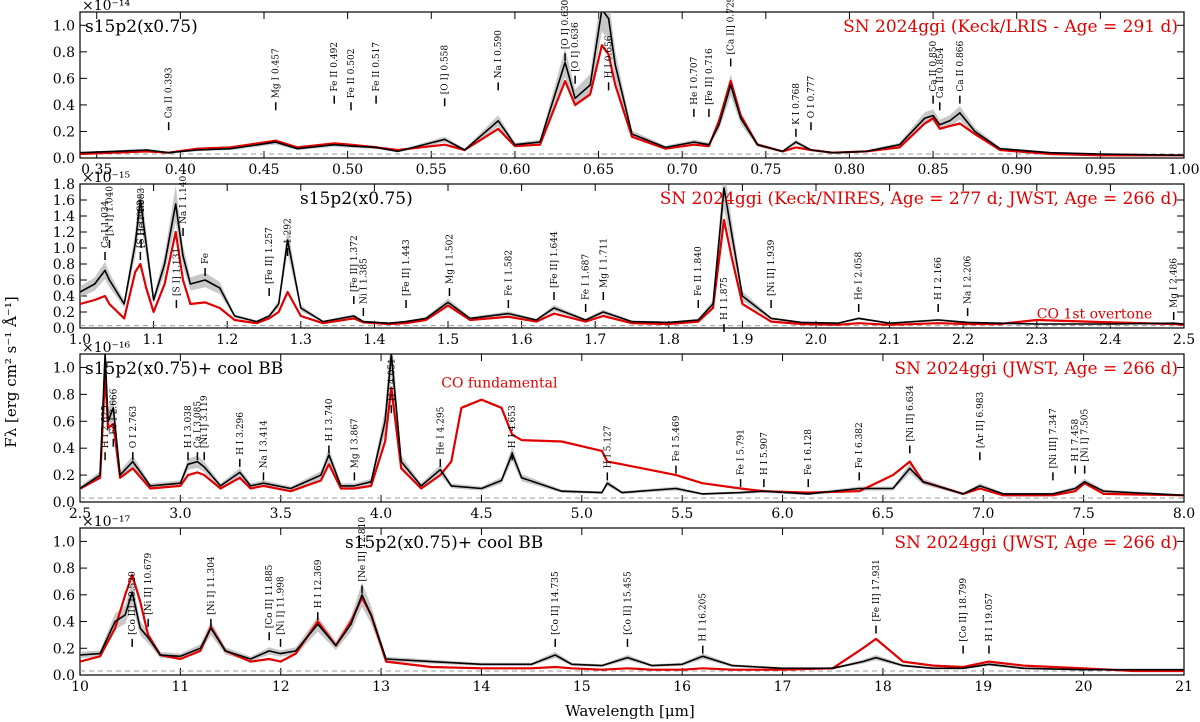  I want to click on x-tick-label: 0.50, so click(347, 170).